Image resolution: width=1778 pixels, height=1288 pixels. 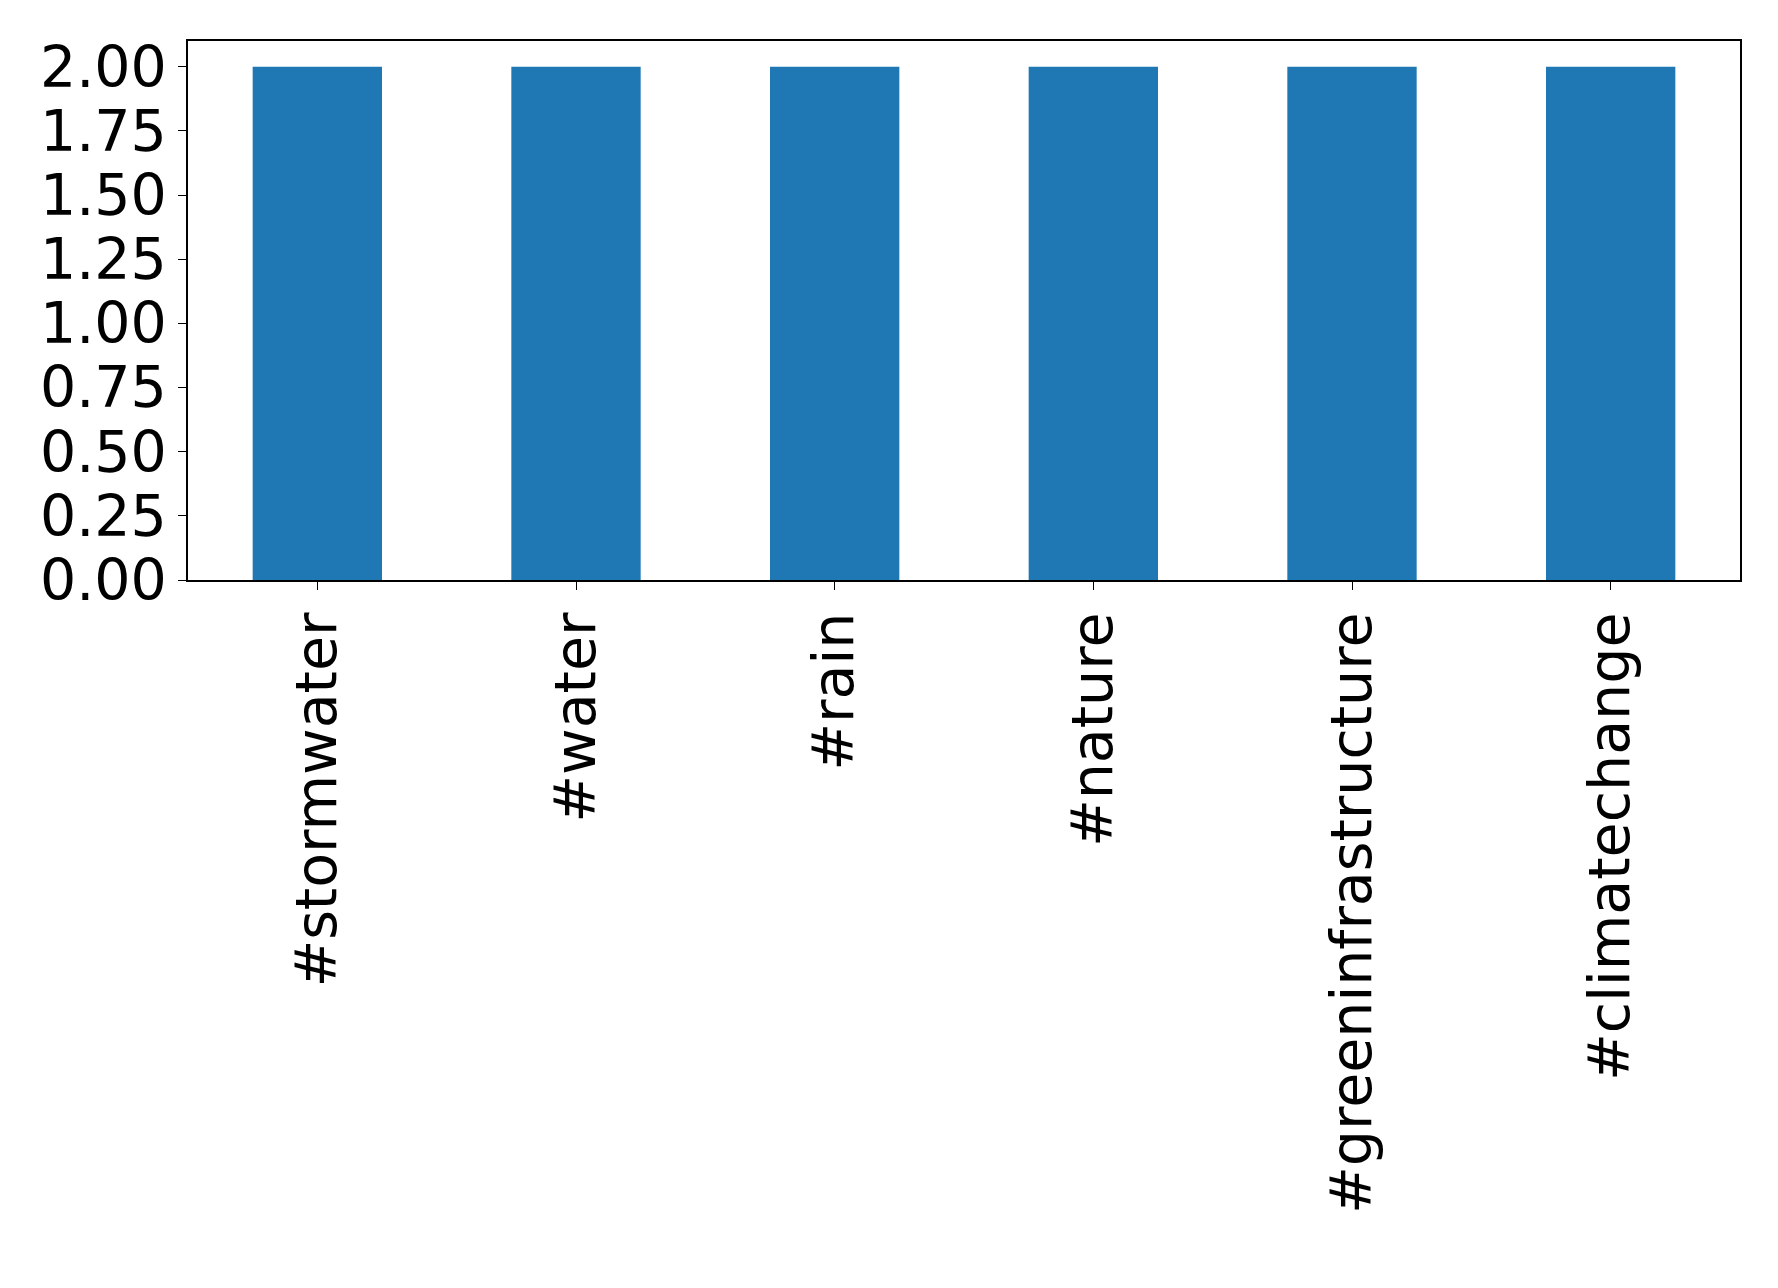 I want to click on y-tick-label: 0.75, so click(x=103, y=387).